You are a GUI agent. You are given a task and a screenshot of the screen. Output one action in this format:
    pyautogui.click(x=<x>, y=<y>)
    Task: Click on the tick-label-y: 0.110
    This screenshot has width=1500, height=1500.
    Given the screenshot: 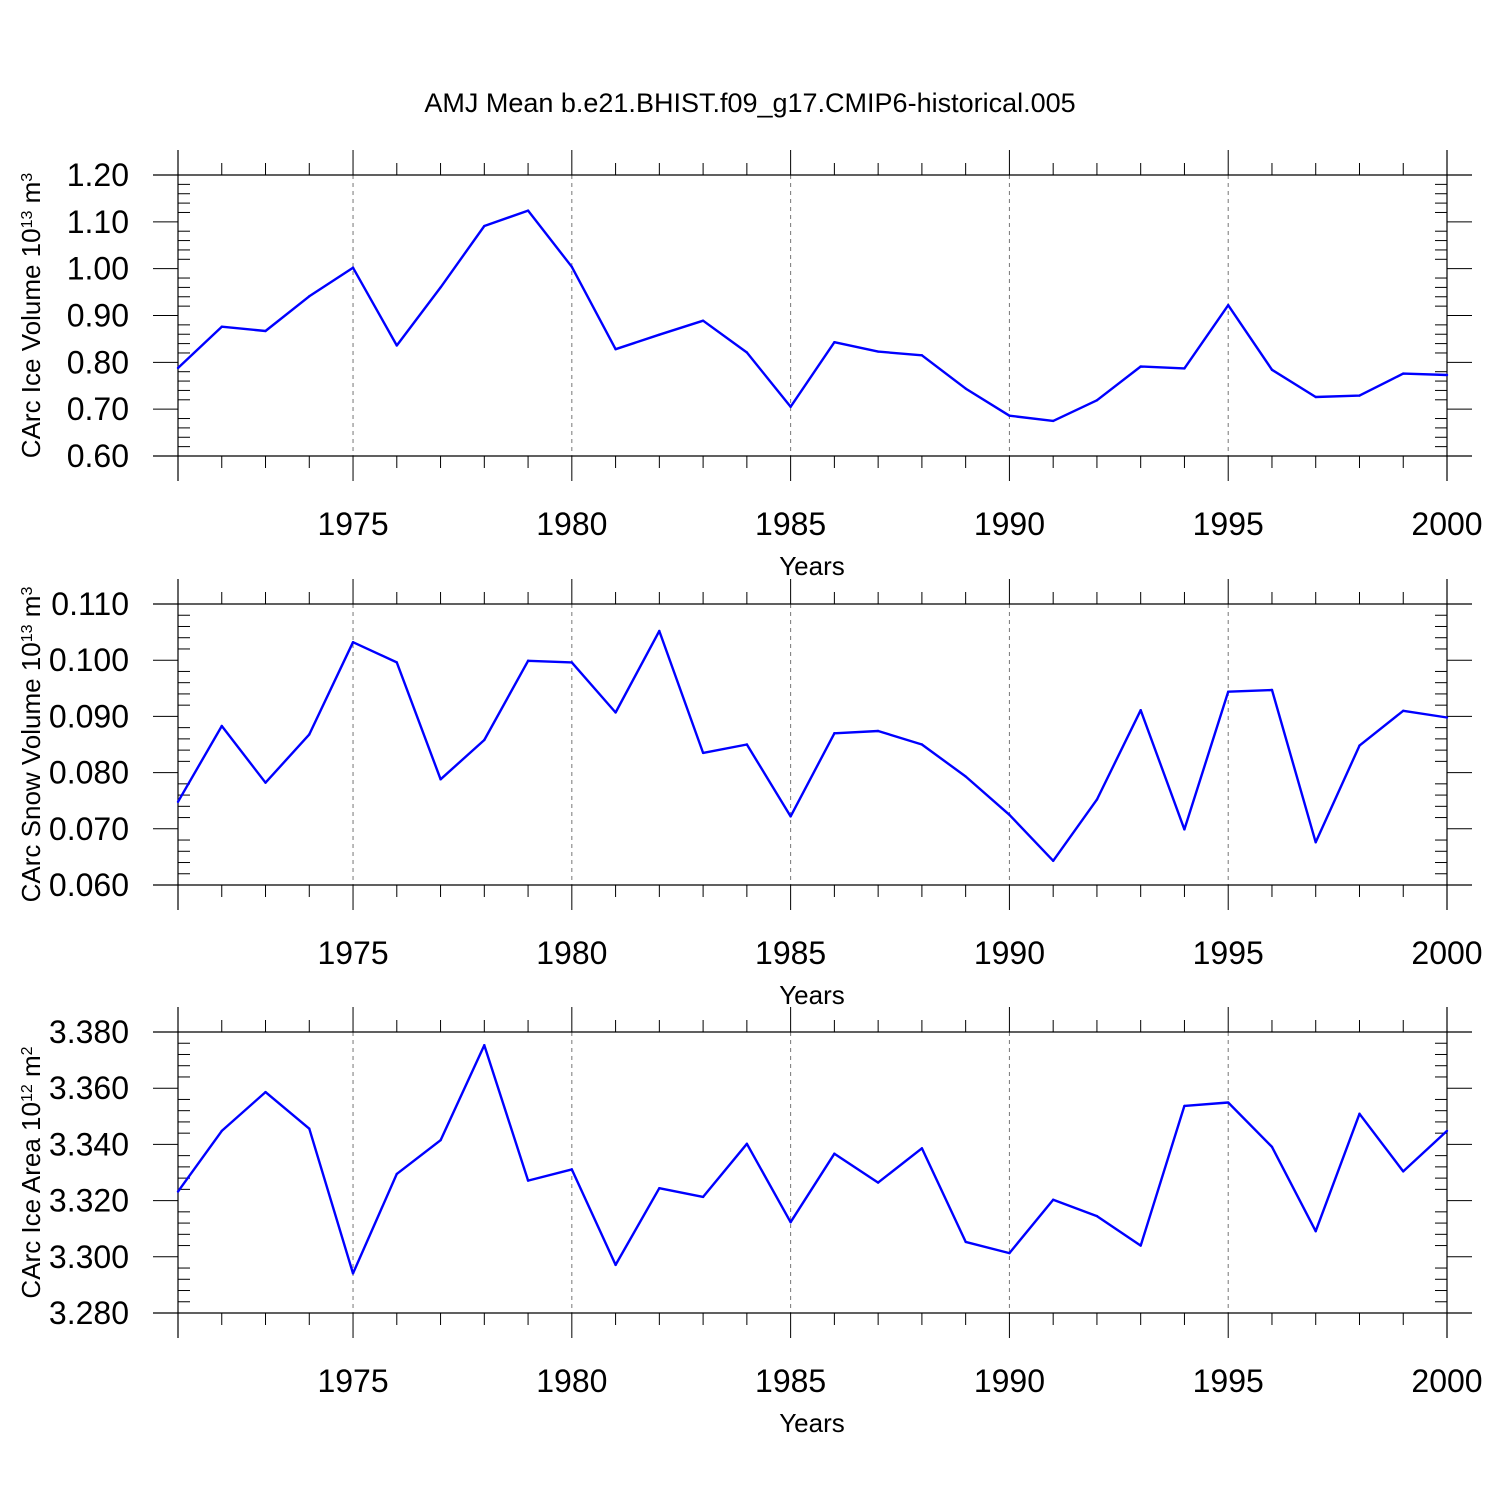 What is the action you would take?
    pyautogui.click(x=90, y=604)
    